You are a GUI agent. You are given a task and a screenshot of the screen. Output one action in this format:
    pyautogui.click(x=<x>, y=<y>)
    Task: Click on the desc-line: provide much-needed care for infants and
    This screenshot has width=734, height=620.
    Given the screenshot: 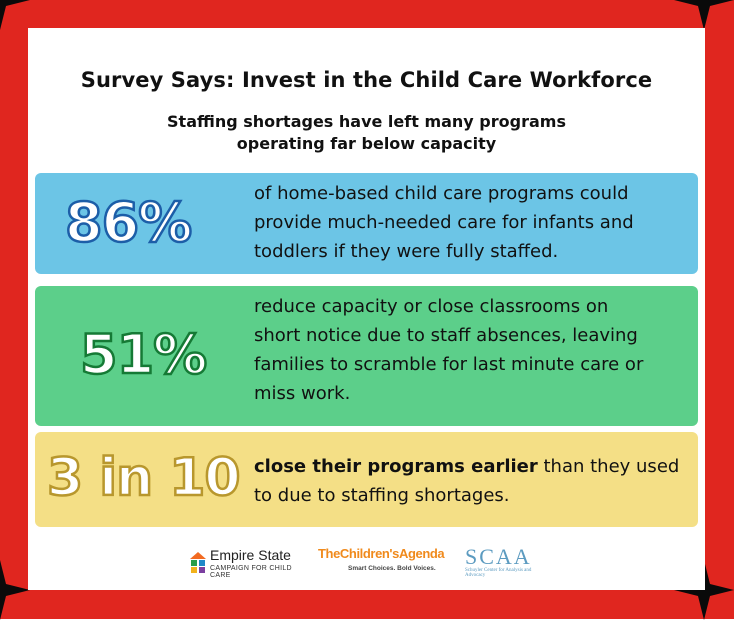 What is the action you would take?
    pyautogui.click(x=444, y=222)
    